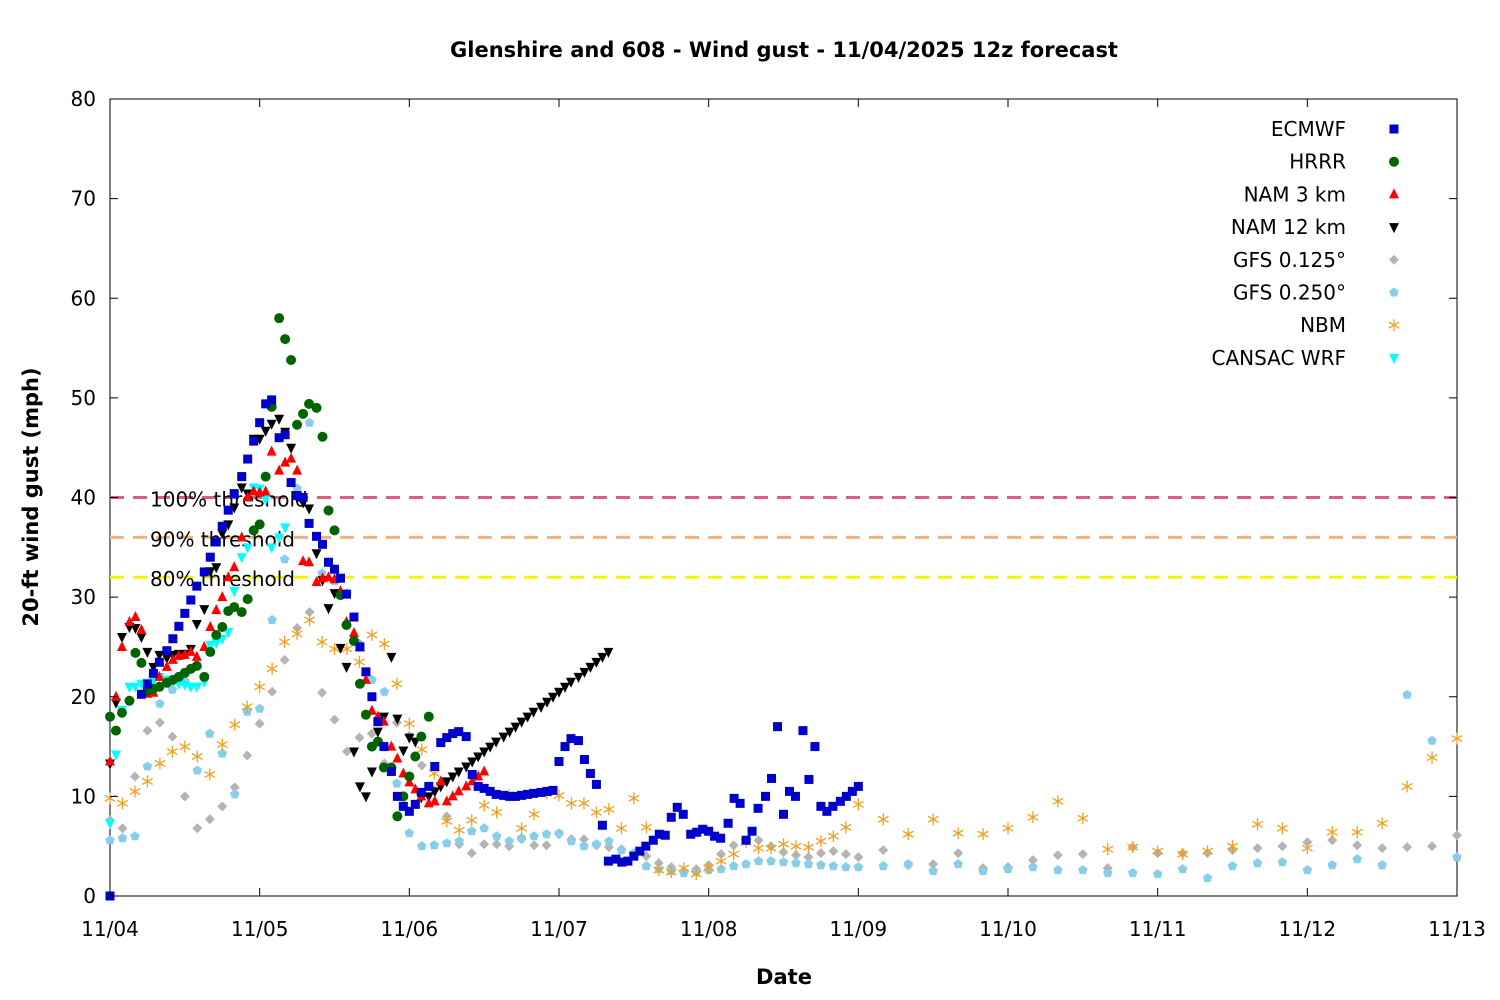 This screenshot has width=1500, height=1000. I want to click on y-tick-label: 40, so click(83, 498).